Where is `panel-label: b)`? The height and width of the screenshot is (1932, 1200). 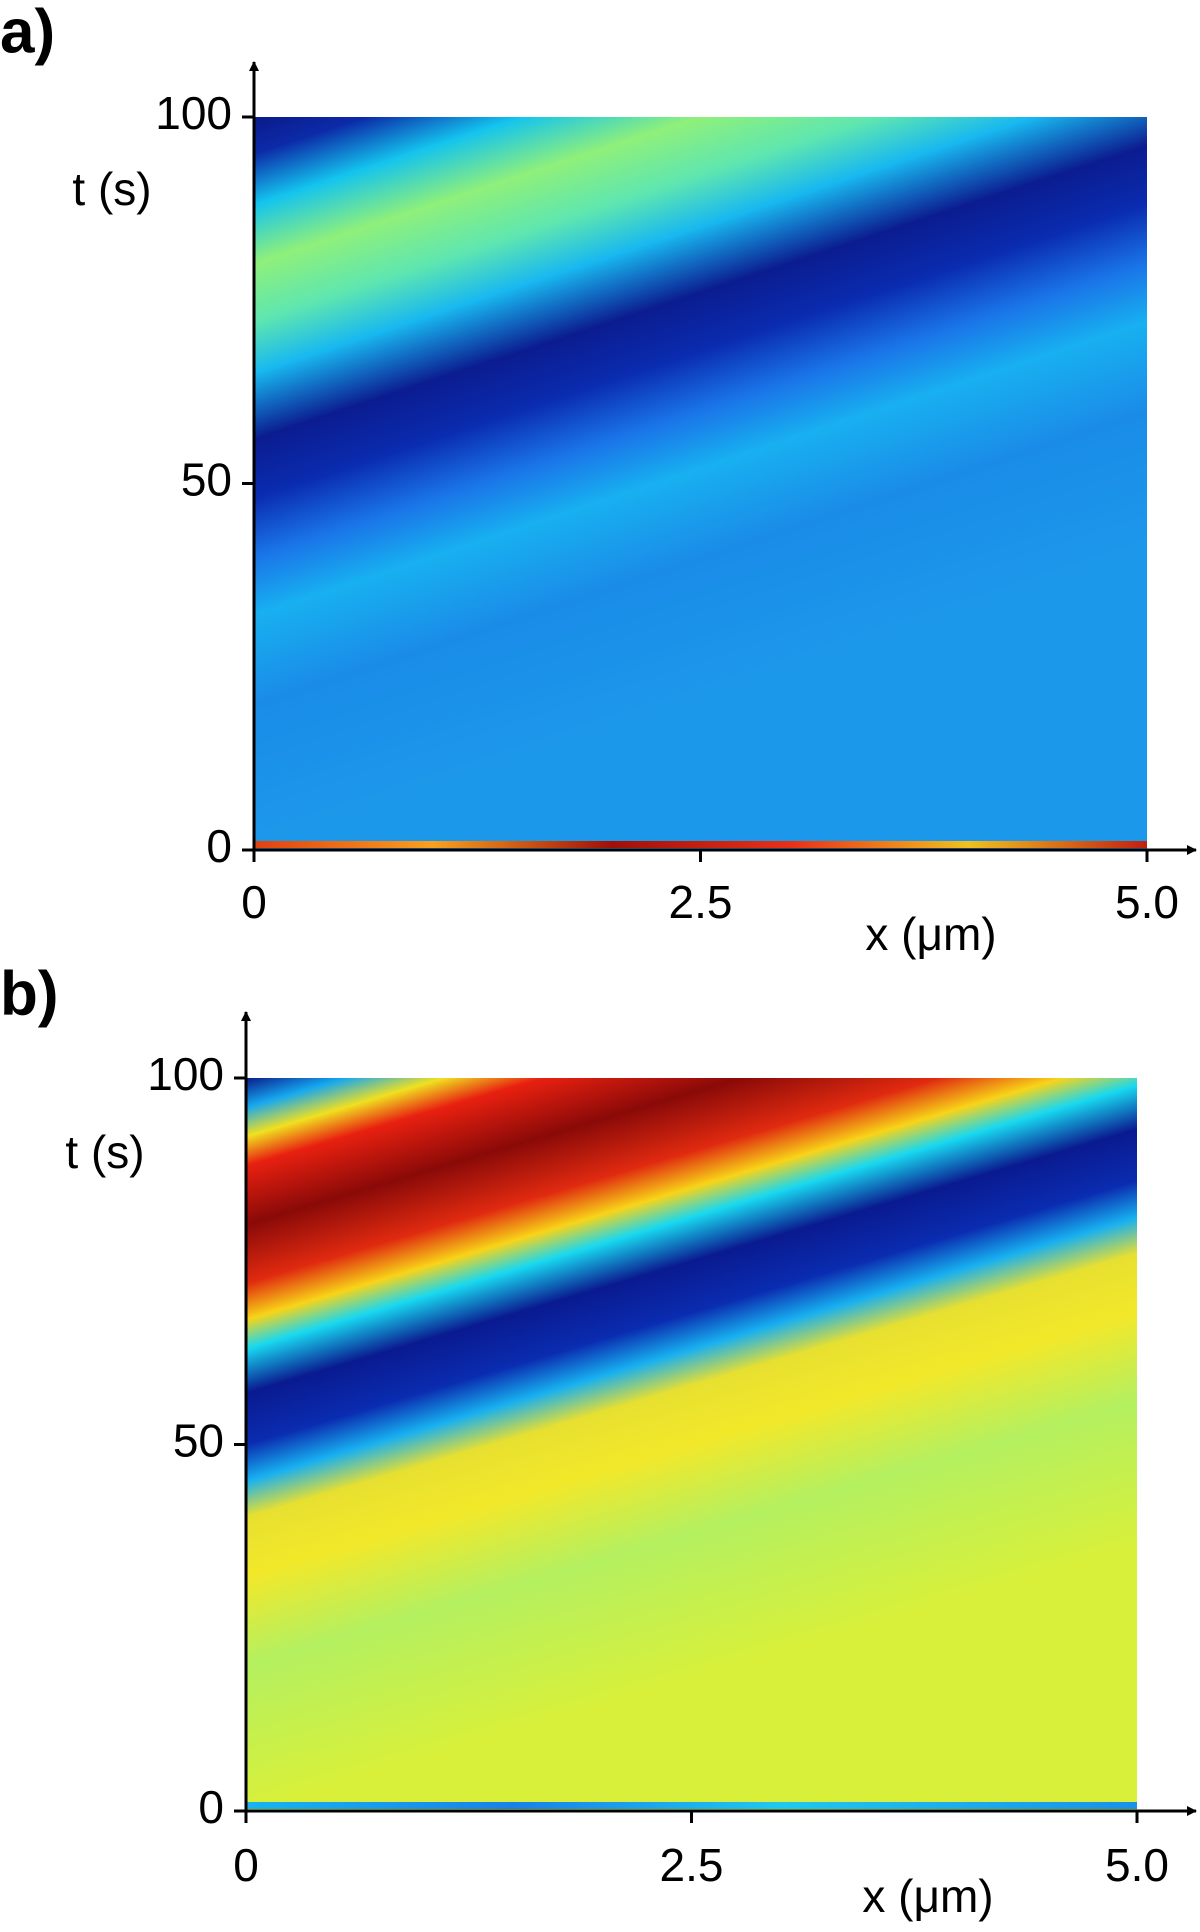 panel-label: b) is located at coordinates (29, 993).